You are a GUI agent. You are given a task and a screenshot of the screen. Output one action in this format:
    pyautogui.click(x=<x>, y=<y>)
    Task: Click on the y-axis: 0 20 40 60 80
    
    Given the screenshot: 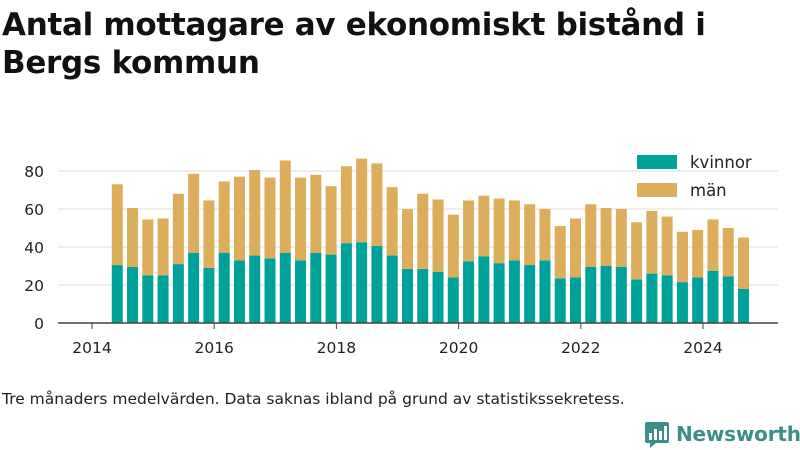 What is the action you would take?
    pyautogui.click(x=34, y=248)
    